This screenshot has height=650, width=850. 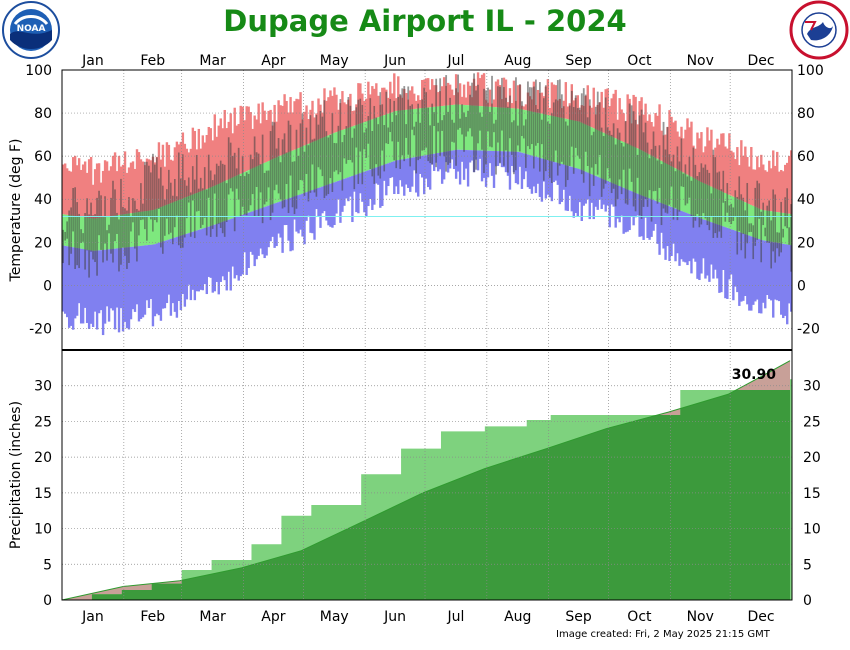 I want to click on temp-tick-label-left: -20, so click(x=40, y=329).